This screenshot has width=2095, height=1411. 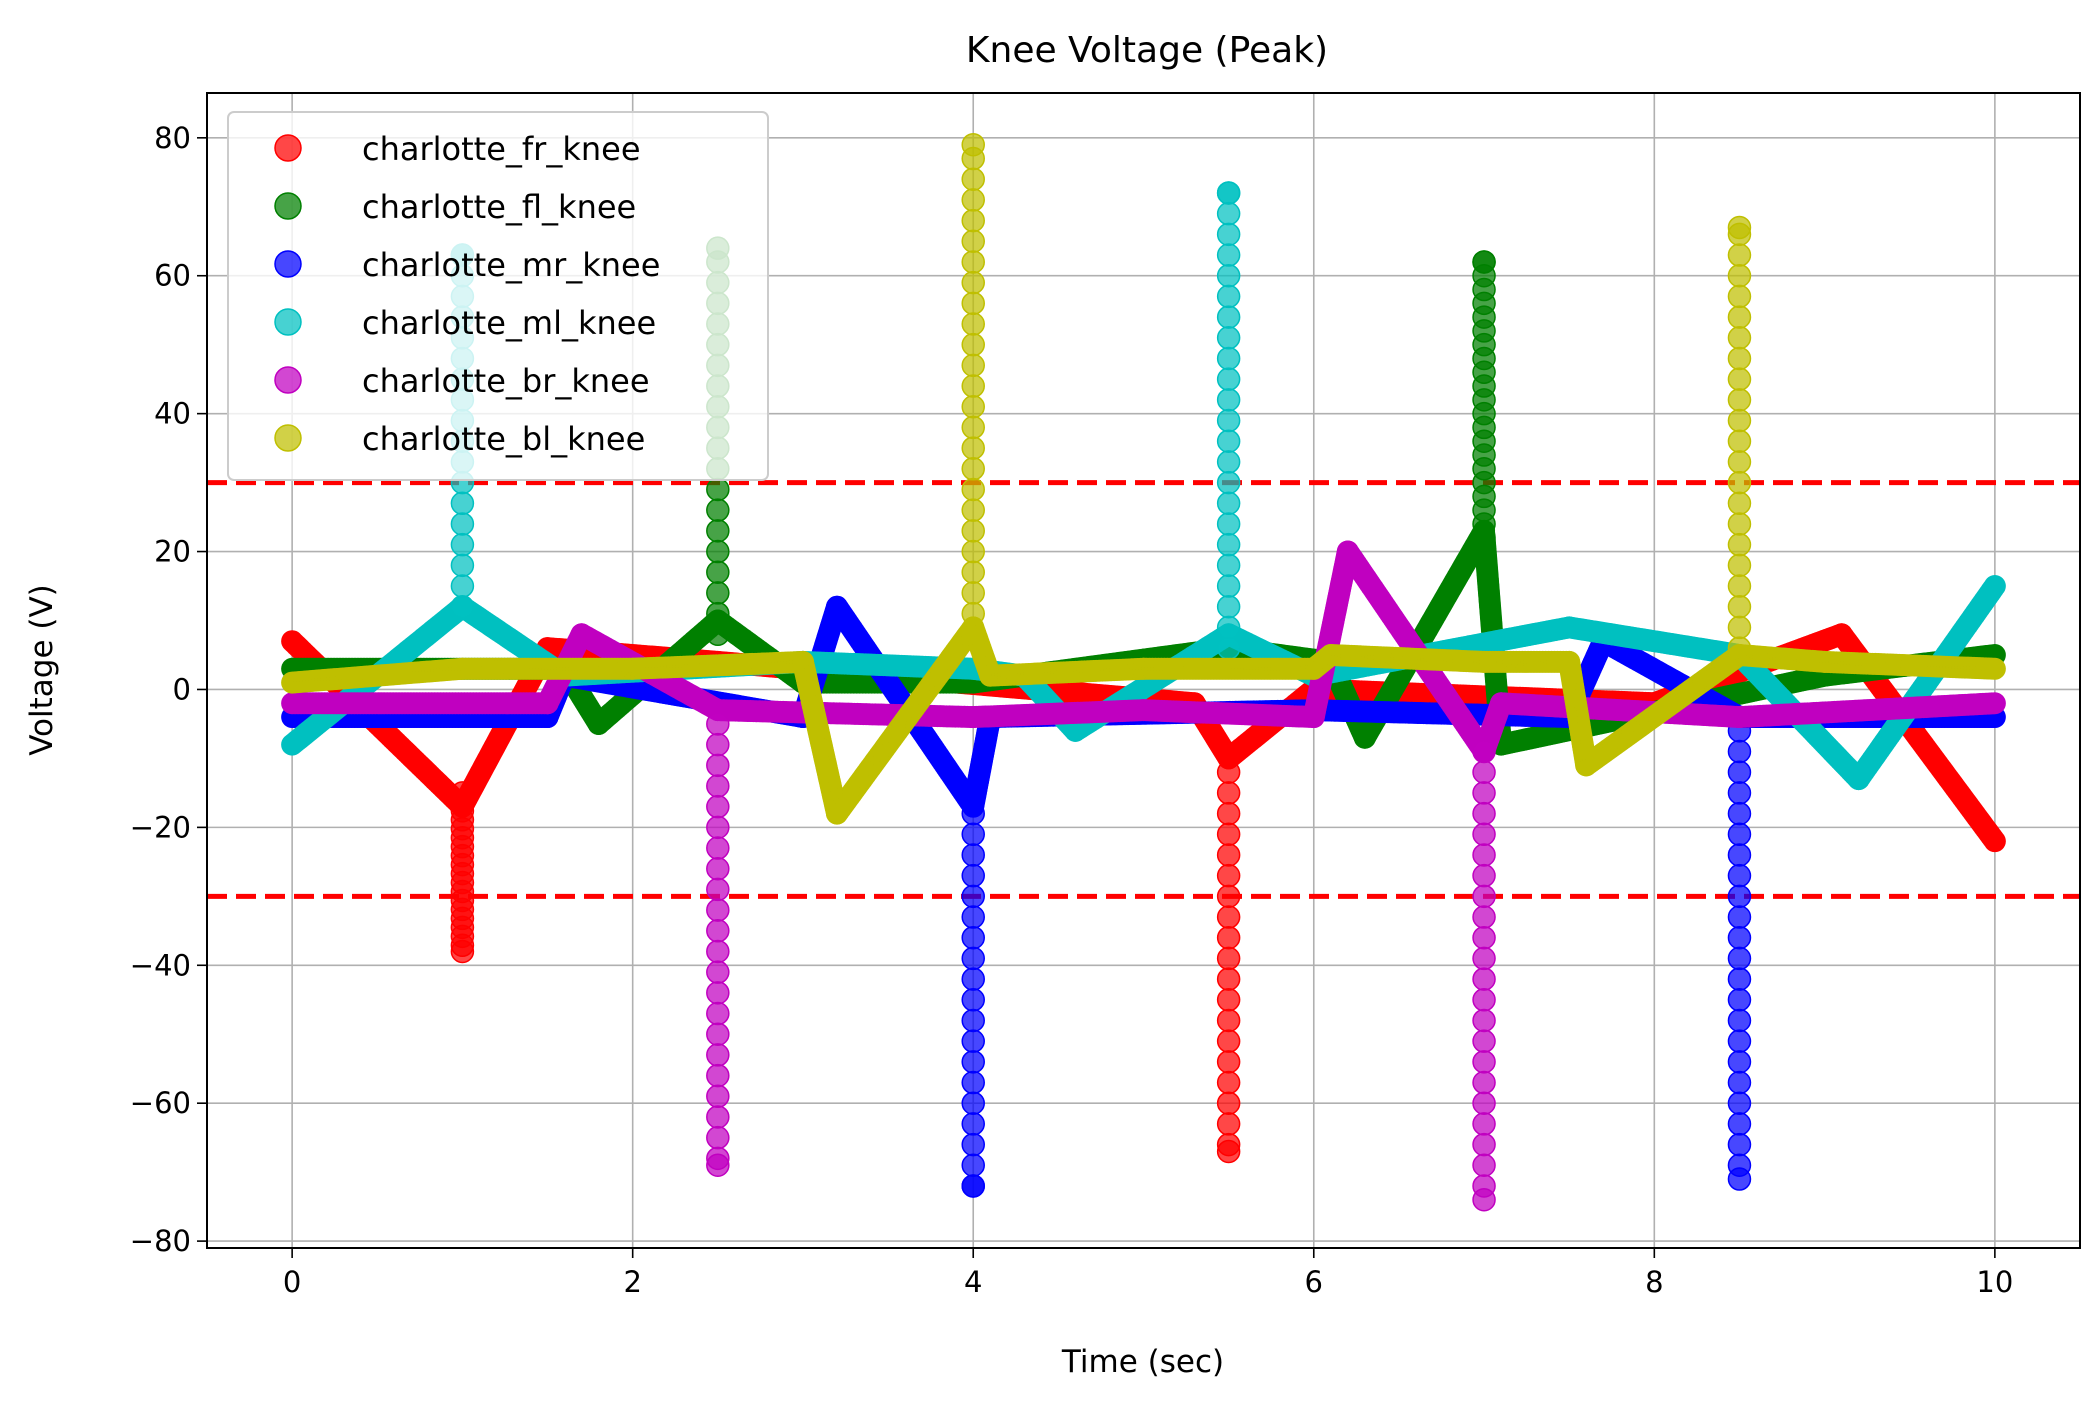 I want to click on y-tick-label: 20, so click(x=172, y=552).